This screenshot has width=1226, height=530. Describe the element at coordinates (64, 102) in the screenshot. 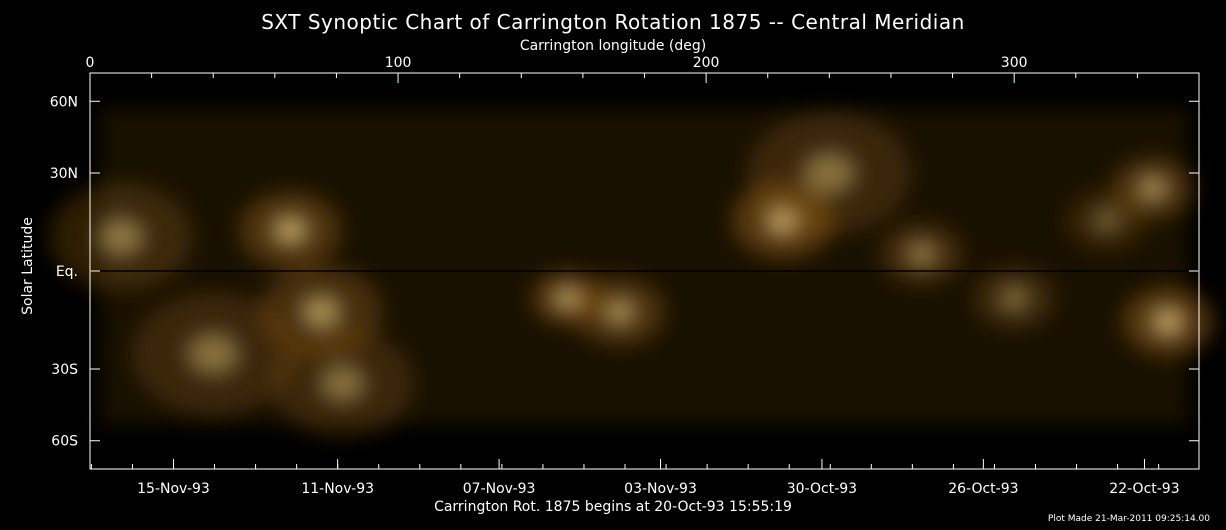

I see `left-tick-label: 60N` at that location.